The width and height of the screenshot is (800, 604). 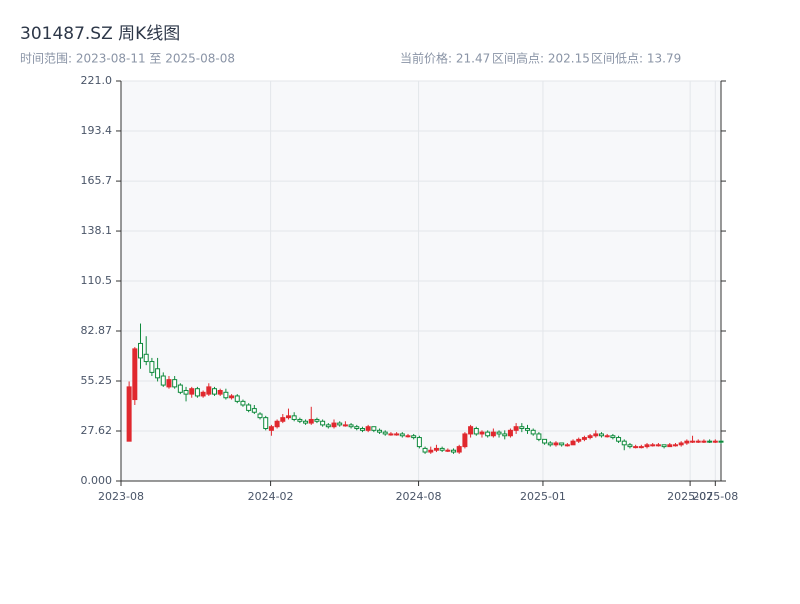 I want to click on y-tick-label: 165.7, so click(x=97, y=180).